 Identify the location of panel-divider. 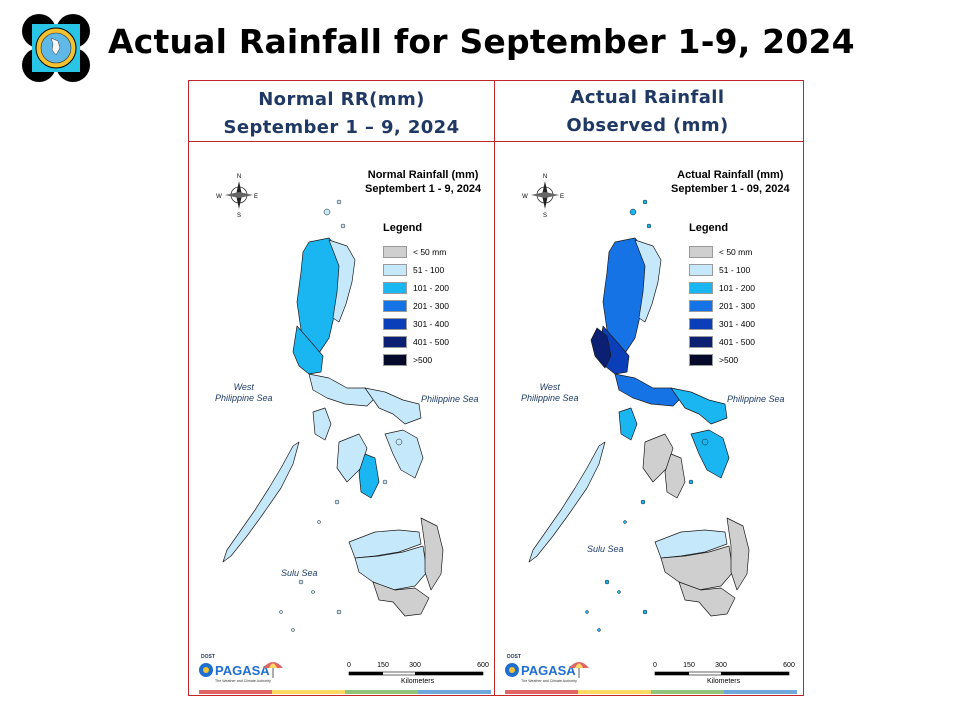
(494, 388).